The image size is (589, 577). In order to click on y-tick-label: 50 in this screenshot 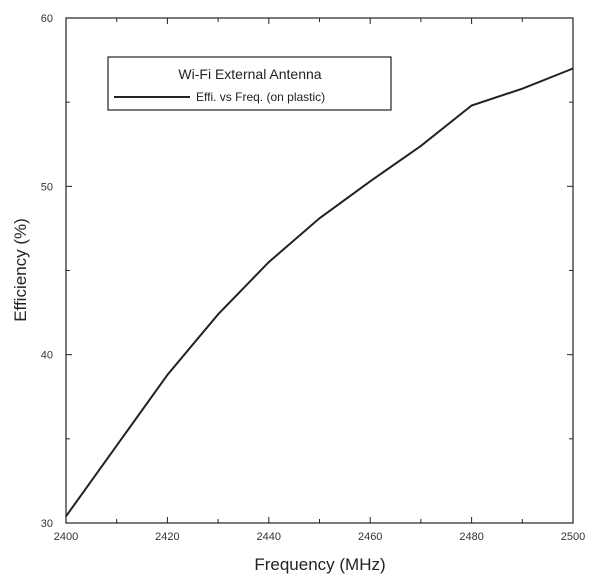, I will do `click(47, 187)`.